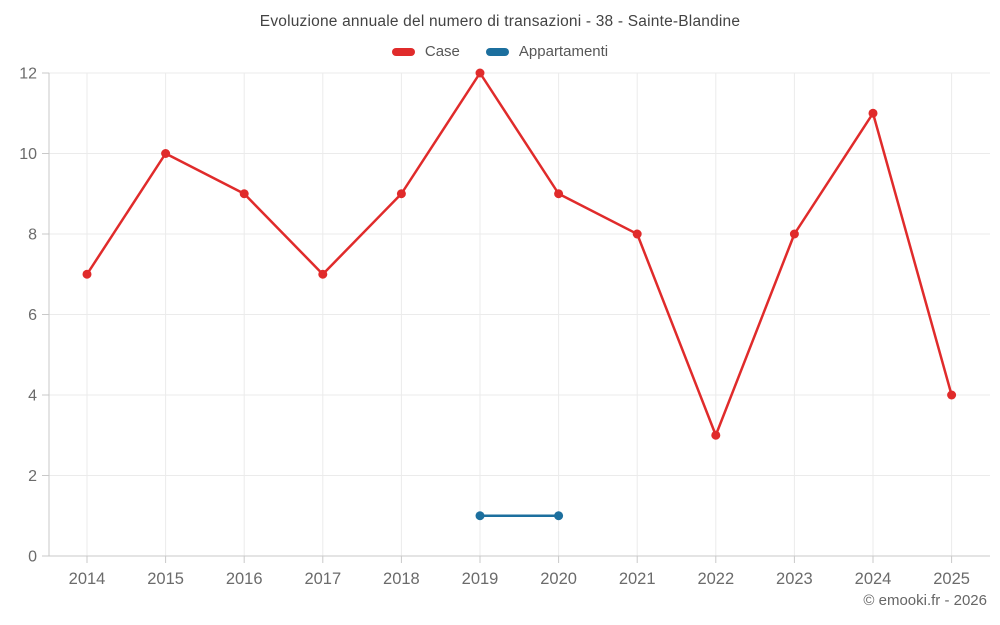 The width and height of the screenshot is (1000, 625). Describe the element at coordinates (32, 315) in the screenshot. I see `y-tick-label: 6` at that location.